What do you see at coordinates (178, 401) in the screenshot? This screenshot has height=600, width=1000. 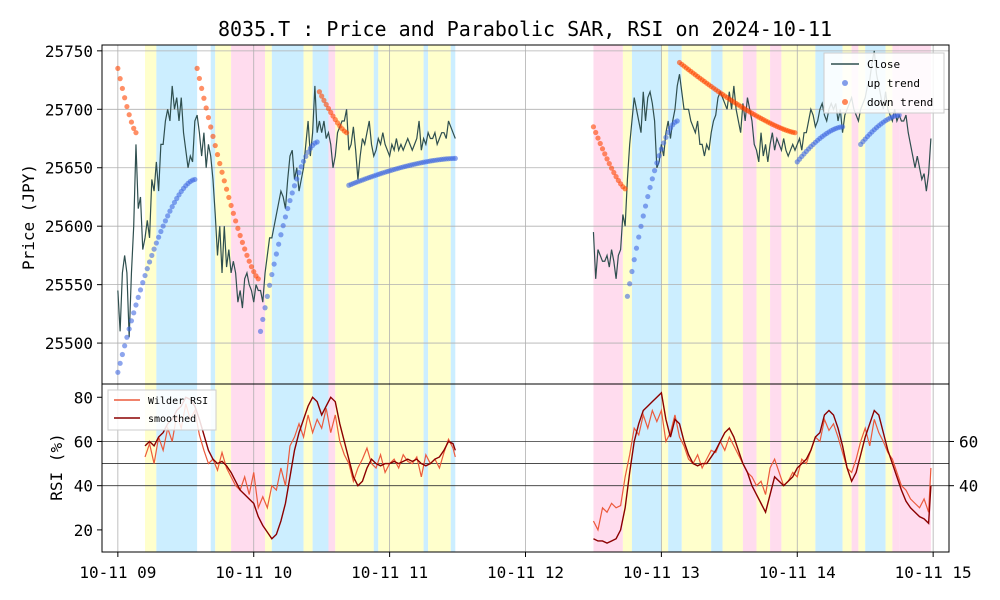 I see `wilder-legend-label: Wilder RSI` at bounding box center [178, 401].